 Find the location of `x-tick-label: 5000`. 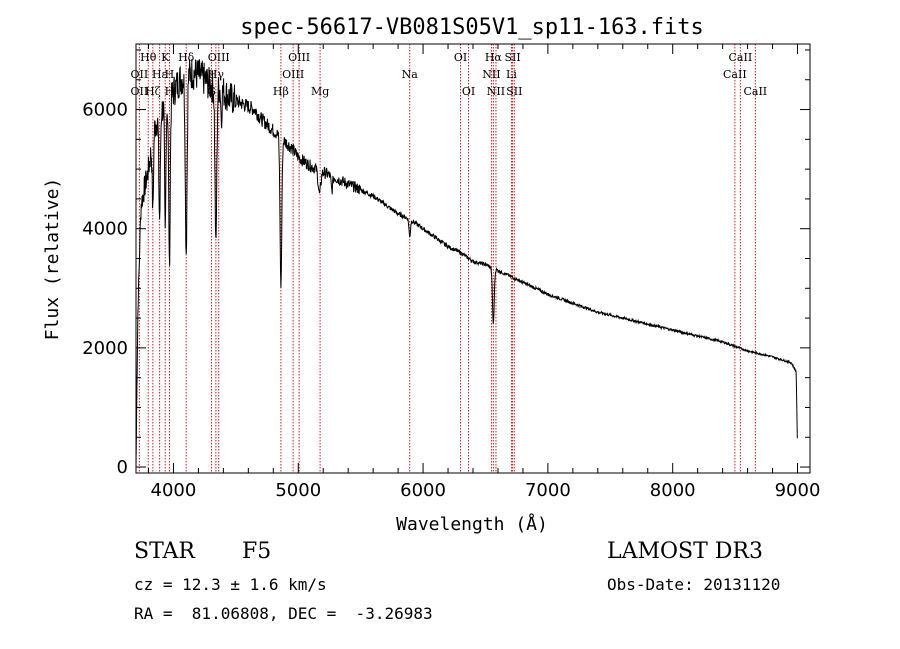

x-tick-label: 5000 is located at coordinates (298, 490).